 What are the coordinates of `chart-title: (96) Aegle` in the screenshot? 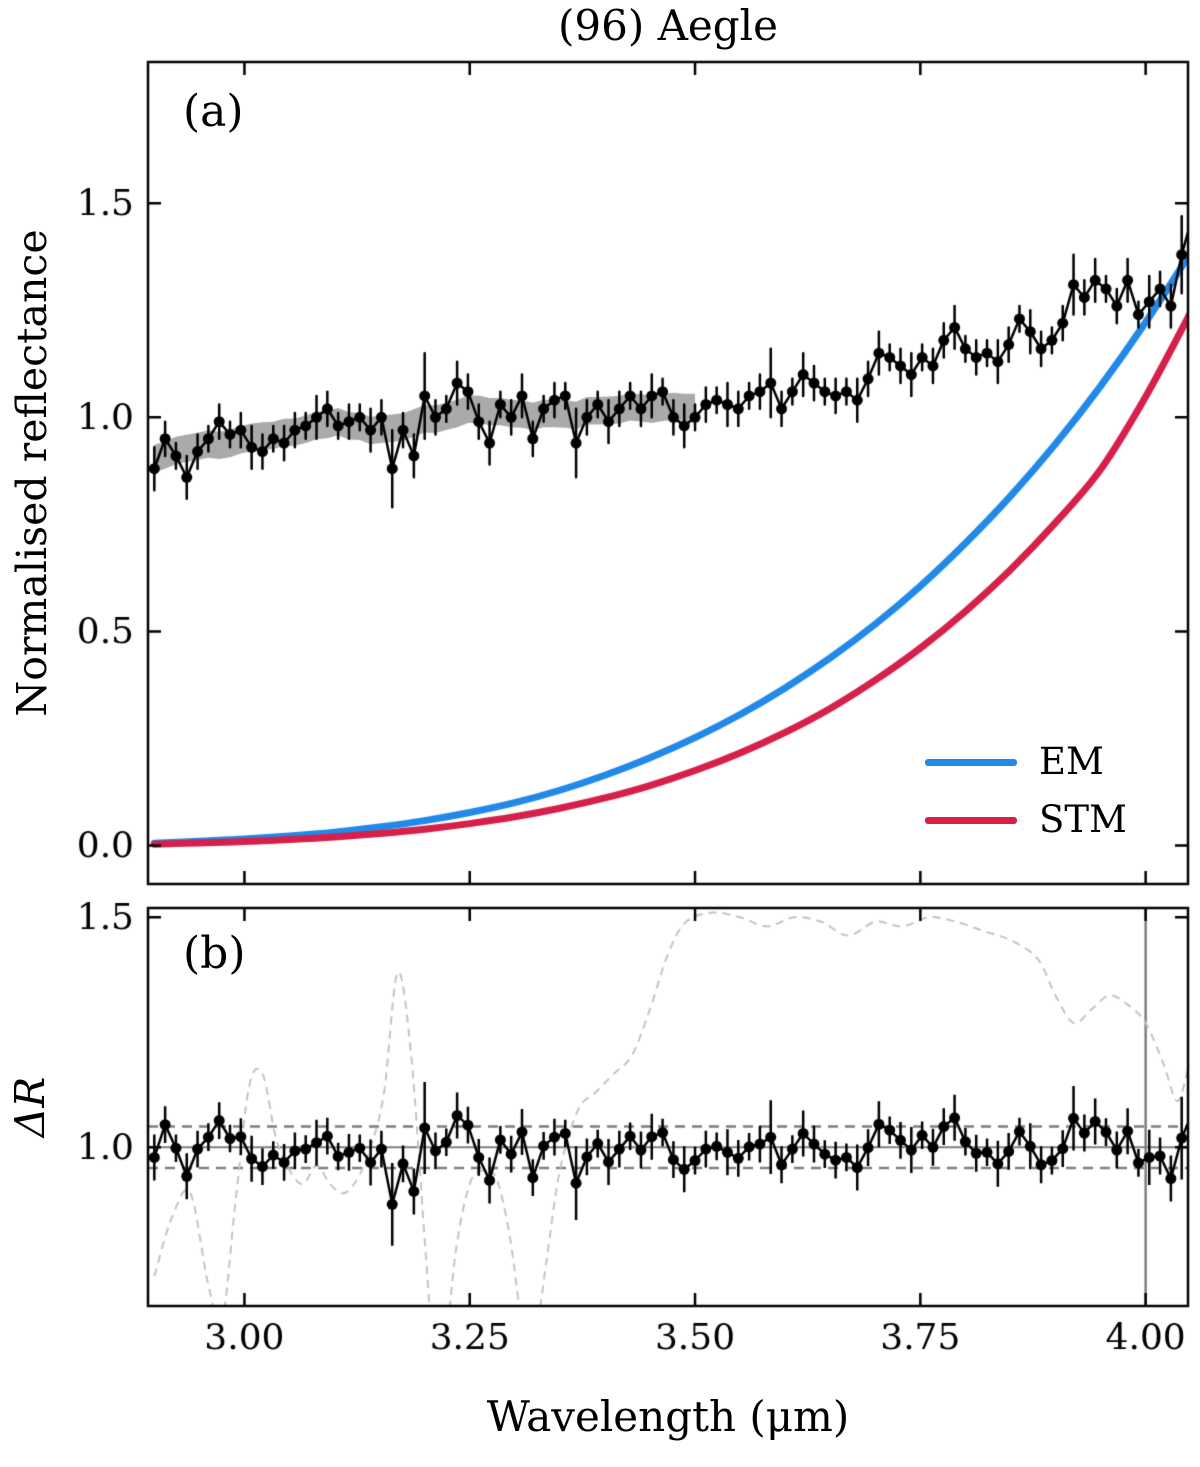 It's located at (668, 25).